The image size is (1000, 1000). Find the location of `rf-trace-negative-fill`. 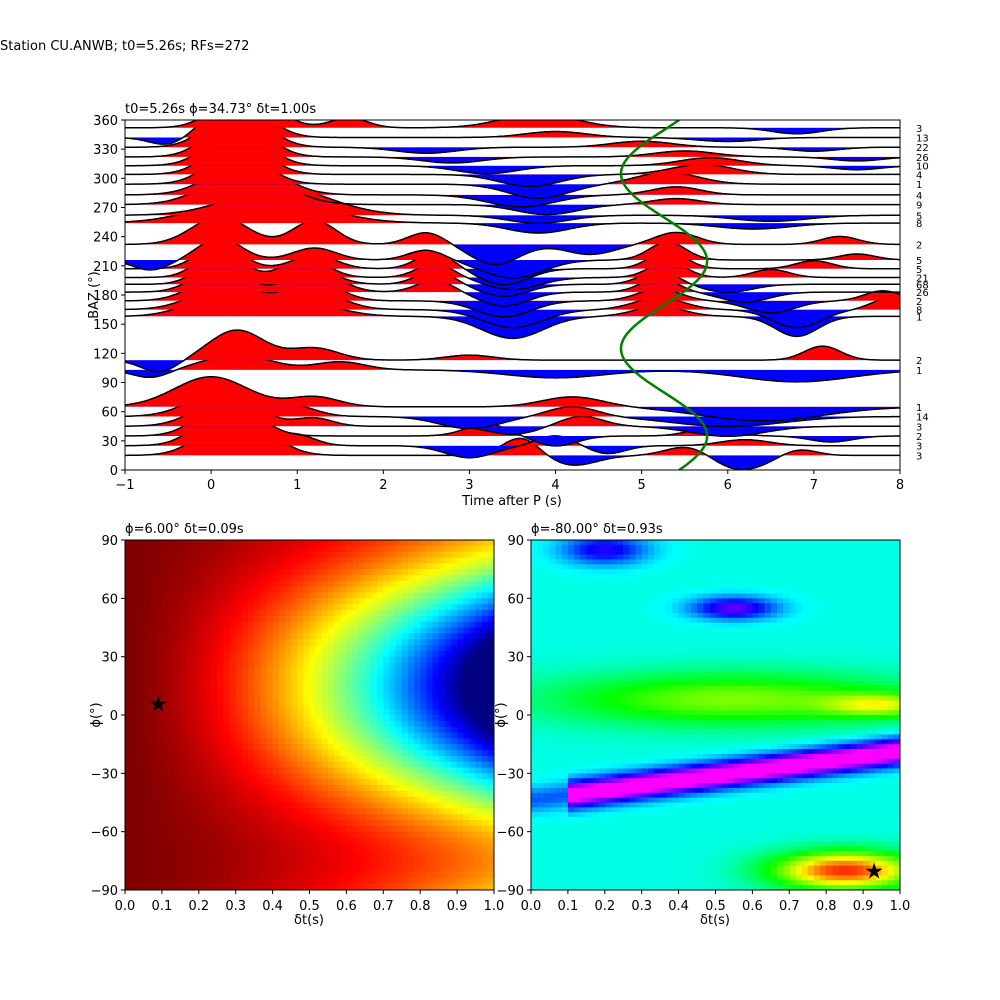

rf-trace-negative-fill is located at coordinates (512, 269).